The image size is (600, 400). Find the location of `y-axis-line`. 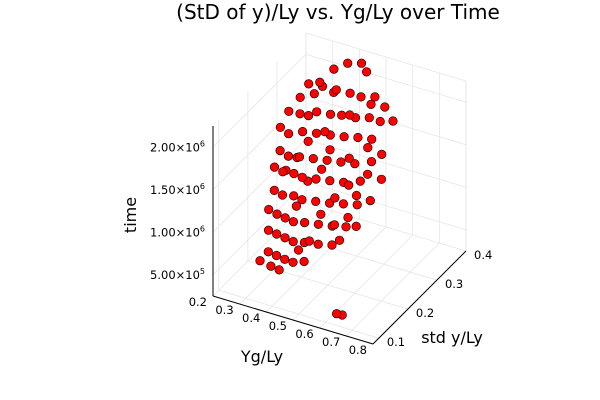

y-axis-line is located at coordinates (419, 297).